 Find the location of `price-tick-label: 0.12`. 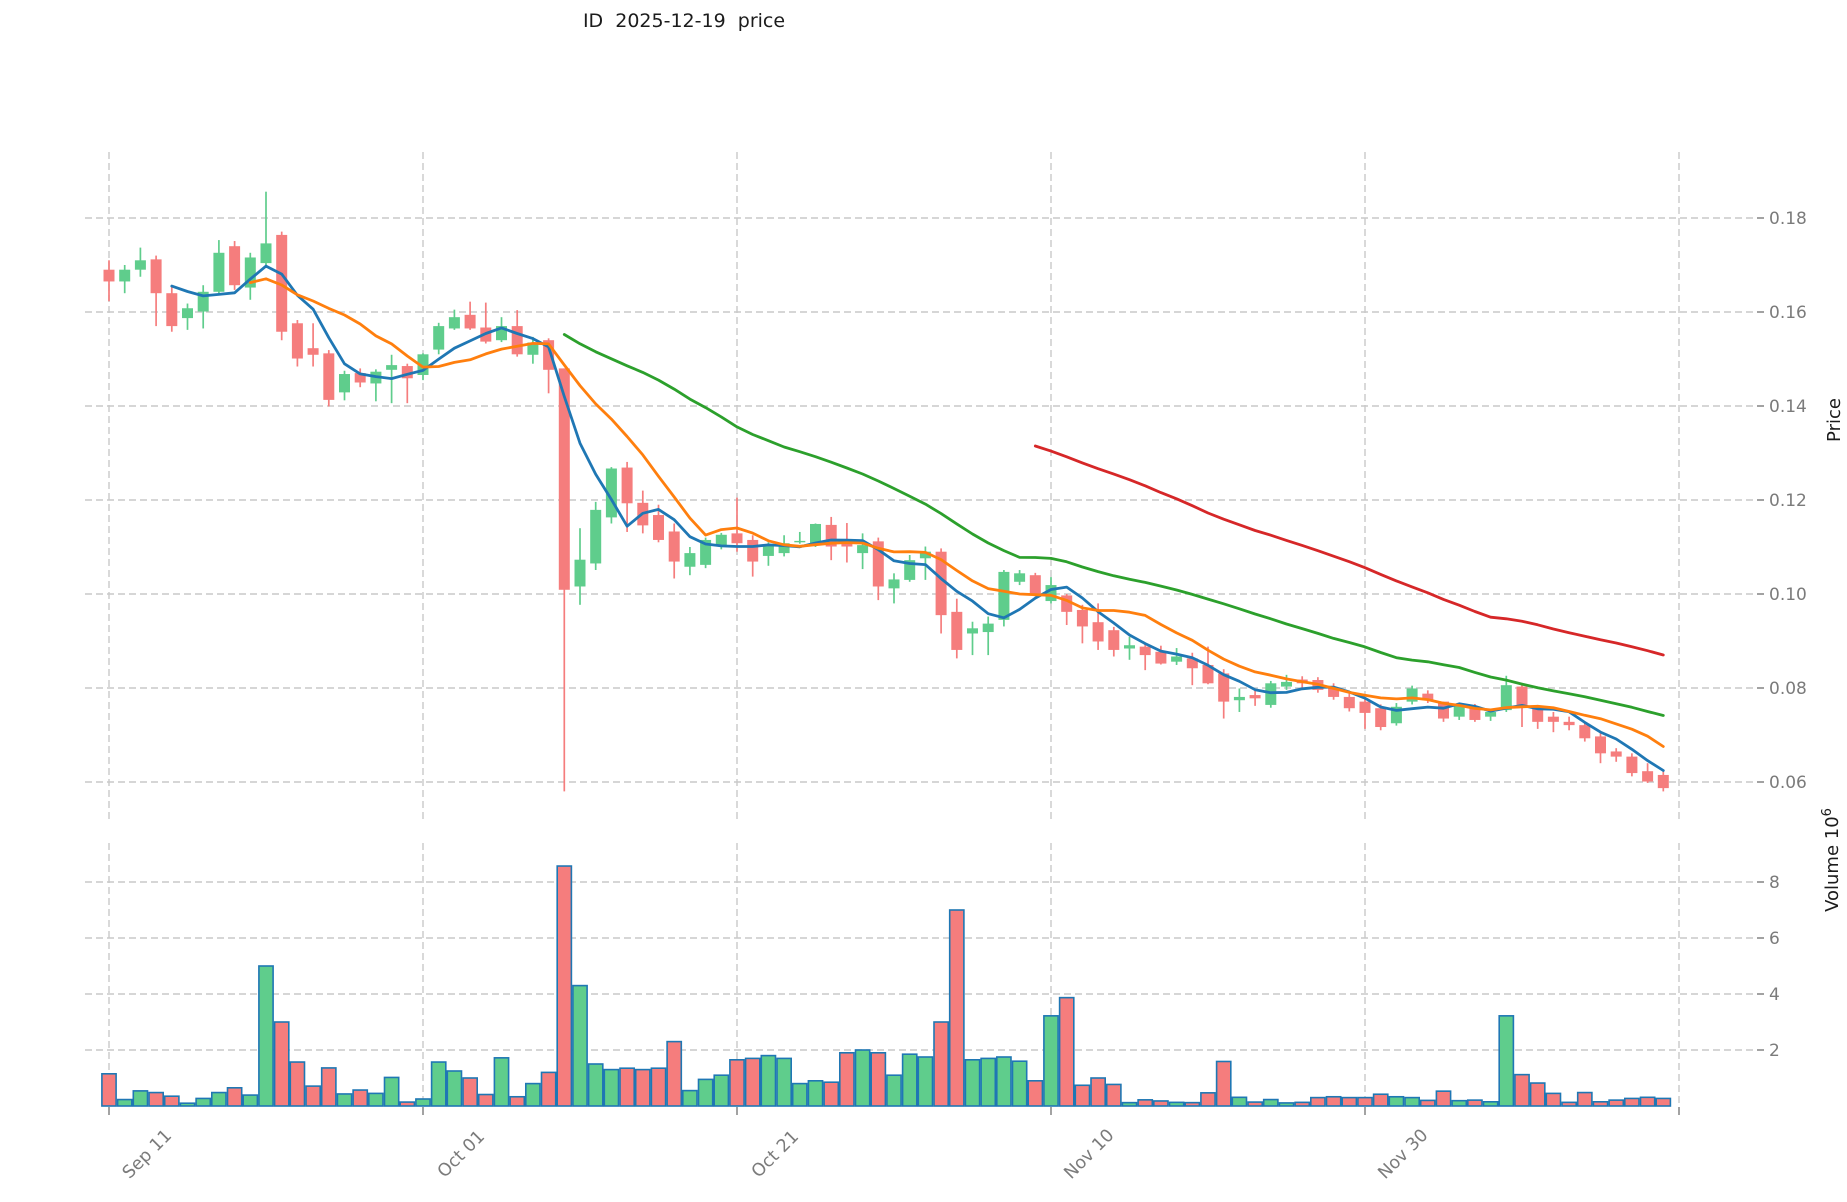

price-tick-label: 0.12 is located at coordinates (1788, 501).